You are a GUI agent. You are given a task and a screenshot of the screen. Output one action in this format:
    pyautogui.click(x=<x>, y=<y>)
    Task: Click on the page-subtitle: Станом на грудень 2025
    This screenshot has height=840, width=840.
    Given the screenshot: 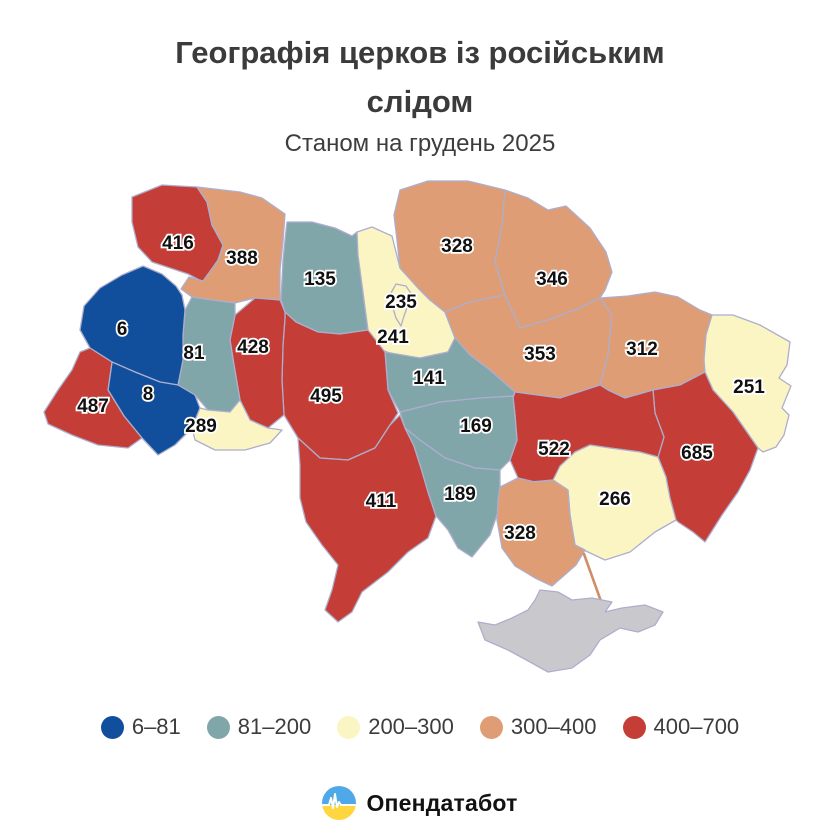 What is the action you would take?
    pyautogui.click(x=420, y=143)
    